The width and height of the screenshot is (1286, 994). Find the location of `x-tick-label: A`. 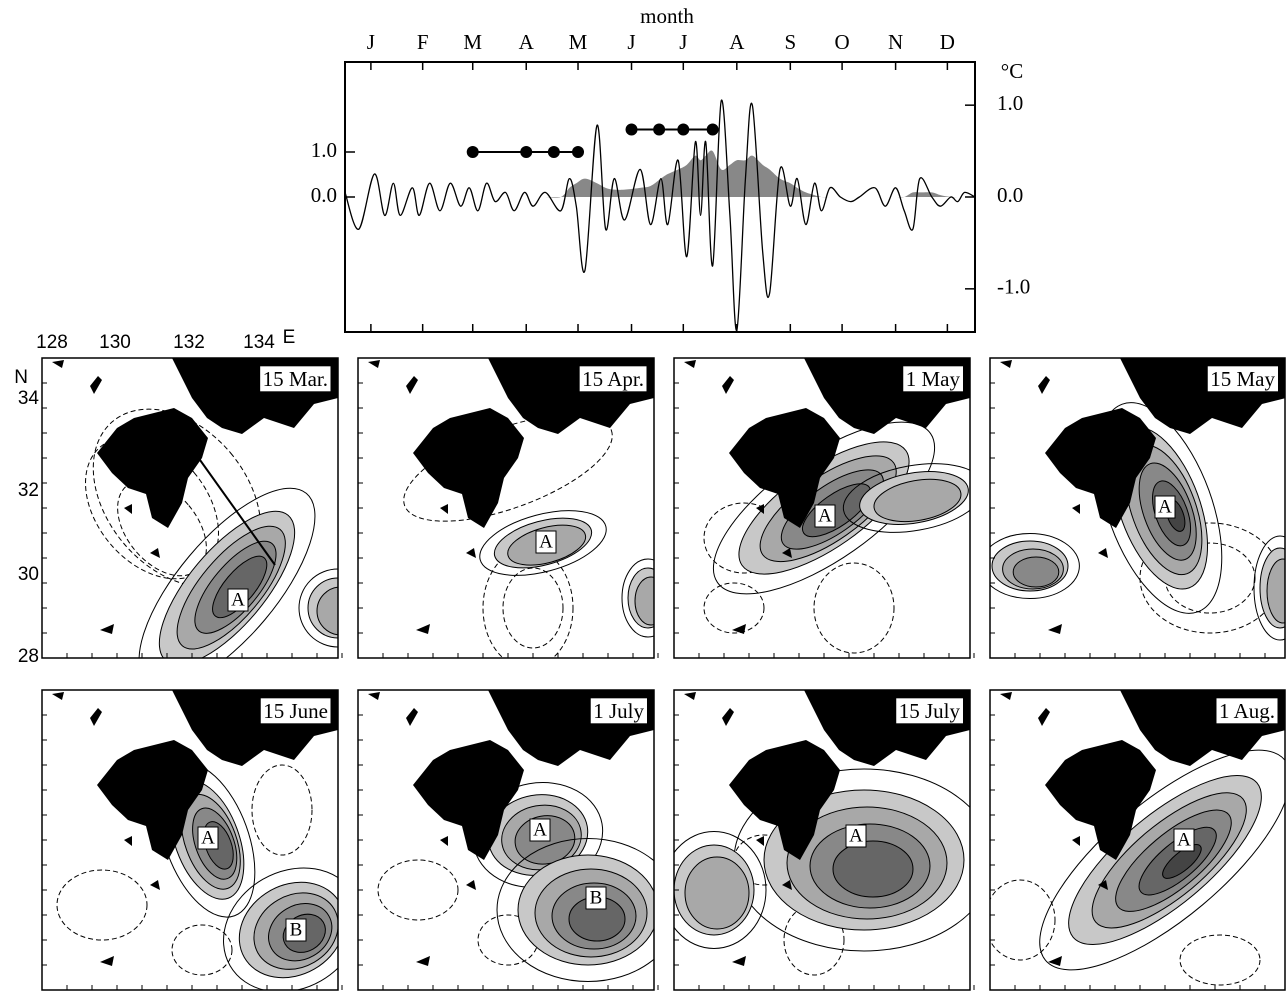

x-tick-label: A is located at coordinates (527, 42).